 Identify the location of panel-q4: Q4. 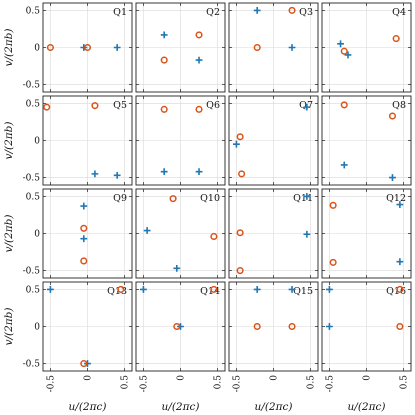
(366, 47).